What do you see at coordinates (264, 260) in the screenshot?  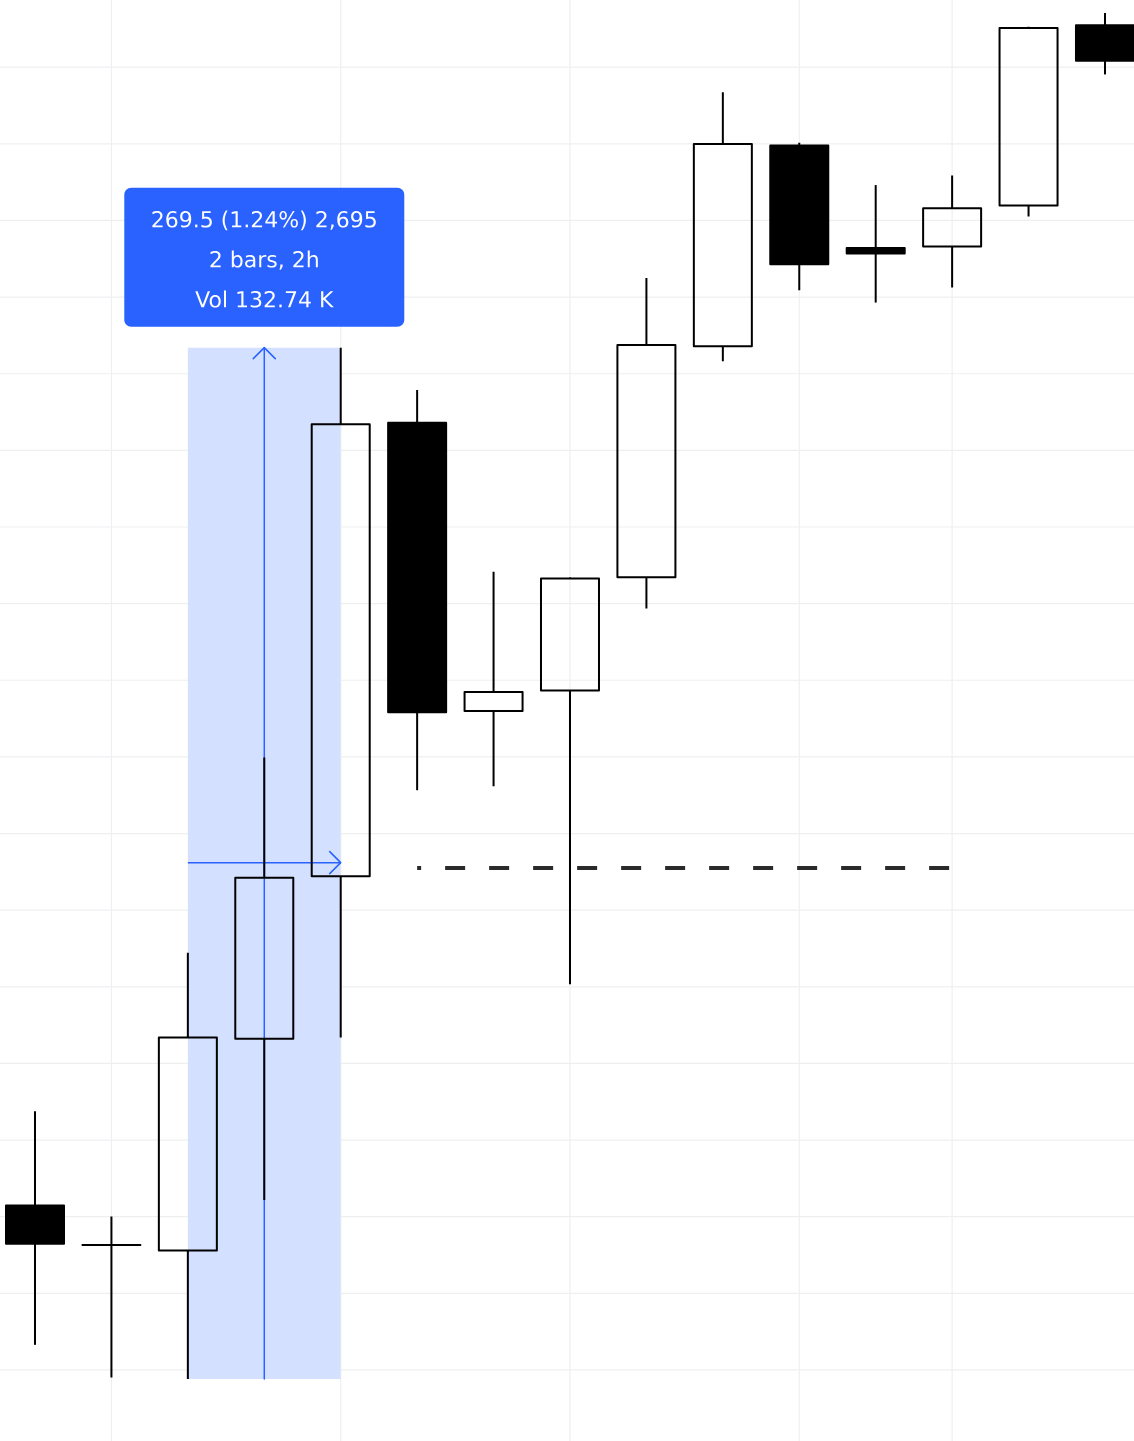 I see `annotation: 2 bars, 2h` at bounding box center [264, 260].